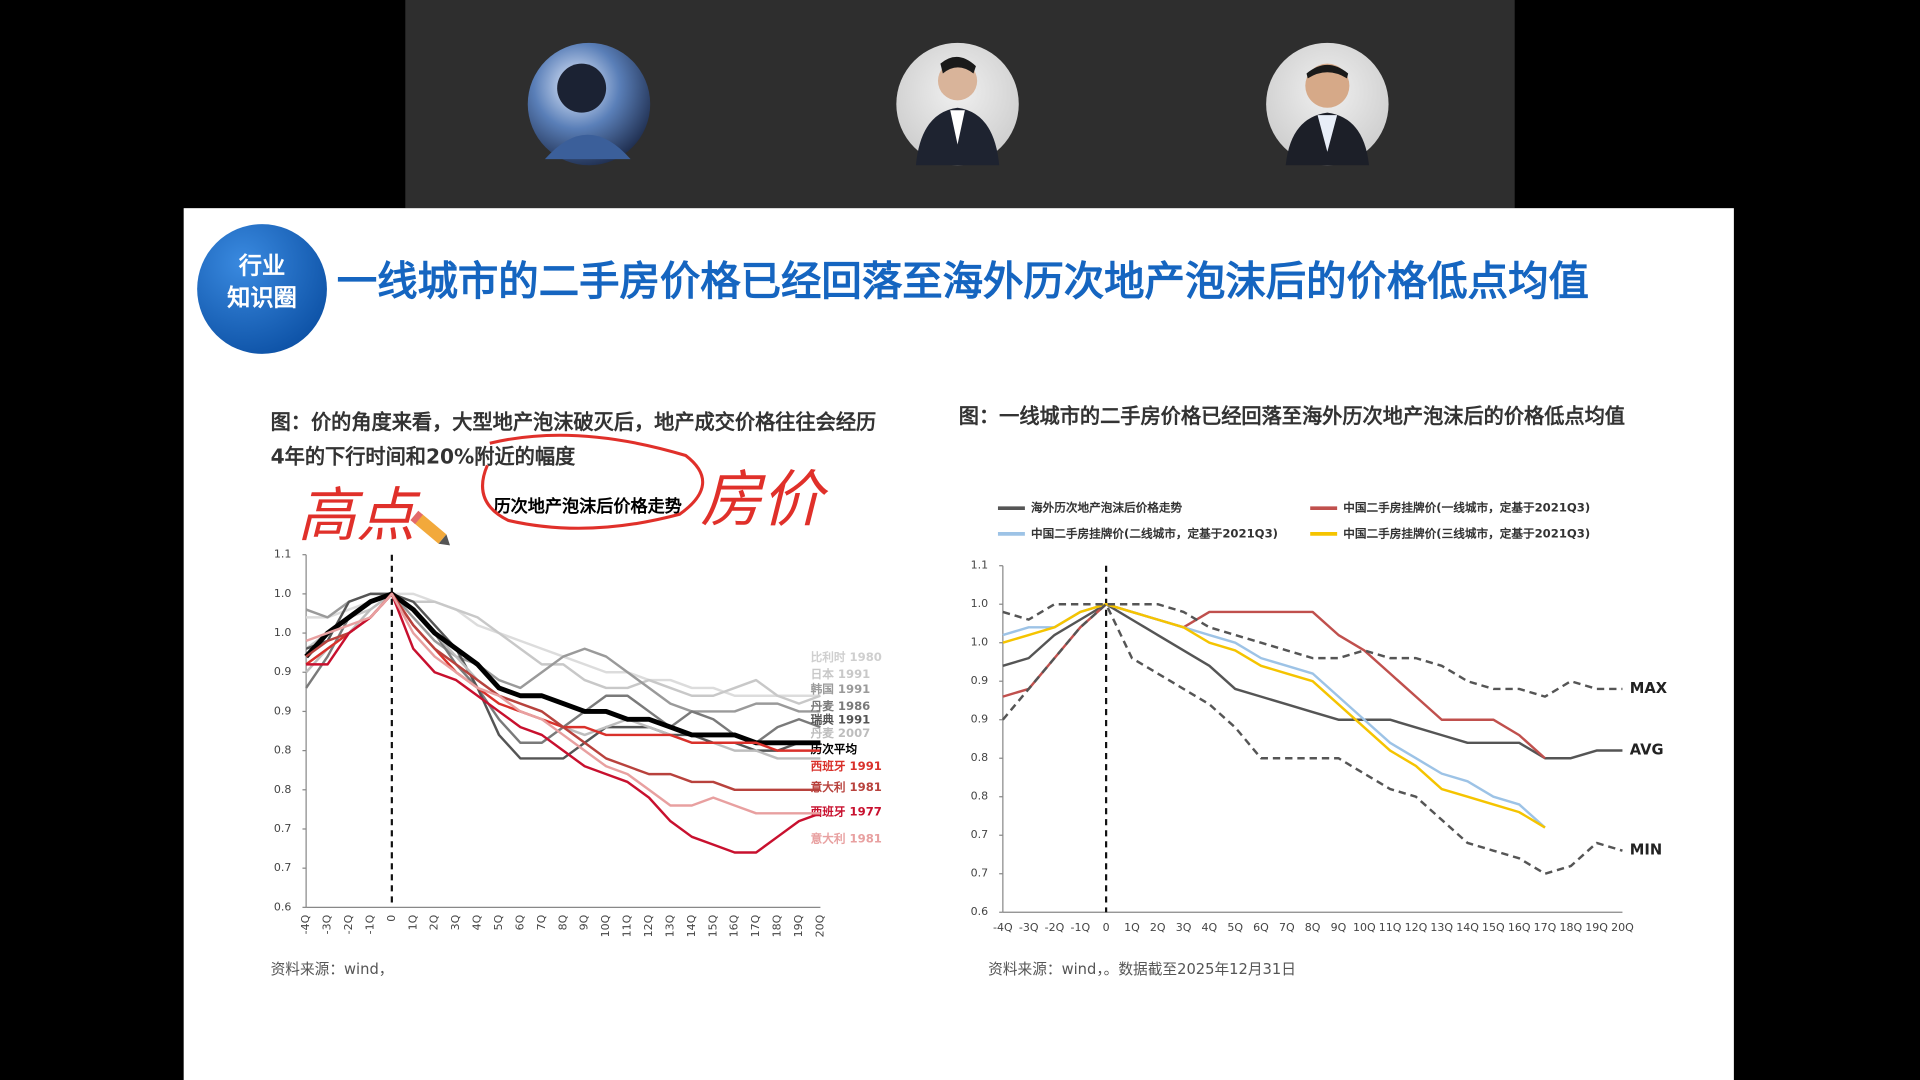 The width and height of the screenshot is (1920, 1080). What do you see at coordinates (1649, 688) in the screenshot?
I see `end-label: MAX` at bounding box center [1649, 688].